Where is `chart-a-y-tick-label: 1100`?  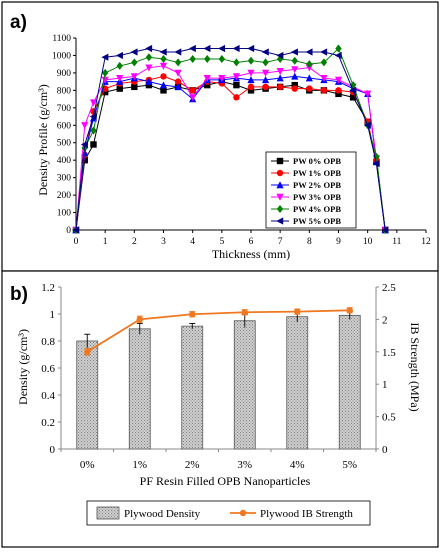 chart-a-y-tick-label: 1100 is located at coordinates (61, 39).